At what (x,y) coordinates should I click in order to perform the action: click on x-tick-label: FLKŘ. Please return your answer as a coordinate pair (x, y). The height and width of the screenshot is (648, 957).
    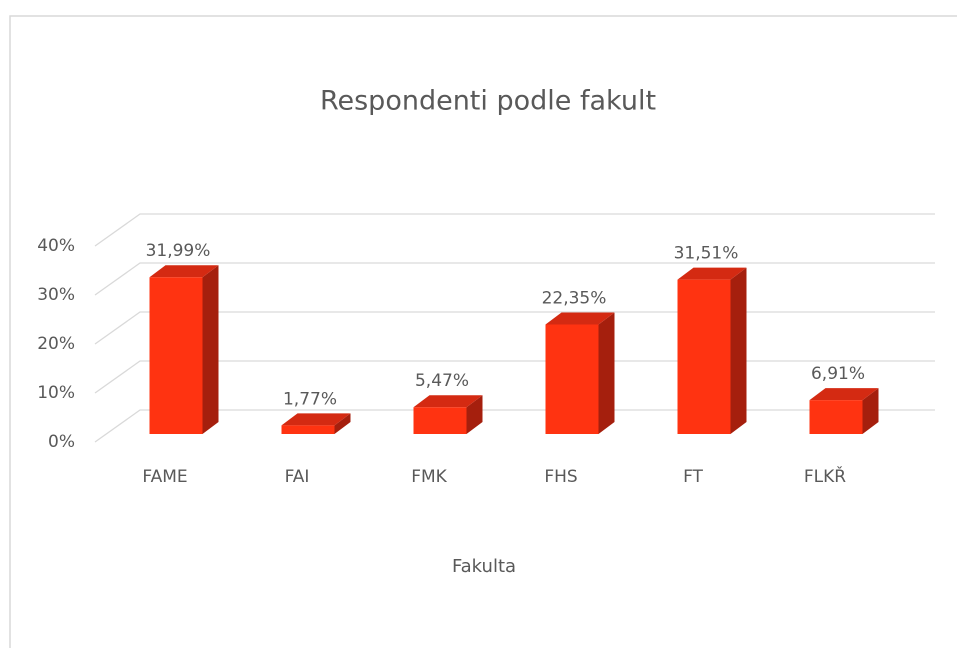
    Looking at the image, I should click on (825, 476).